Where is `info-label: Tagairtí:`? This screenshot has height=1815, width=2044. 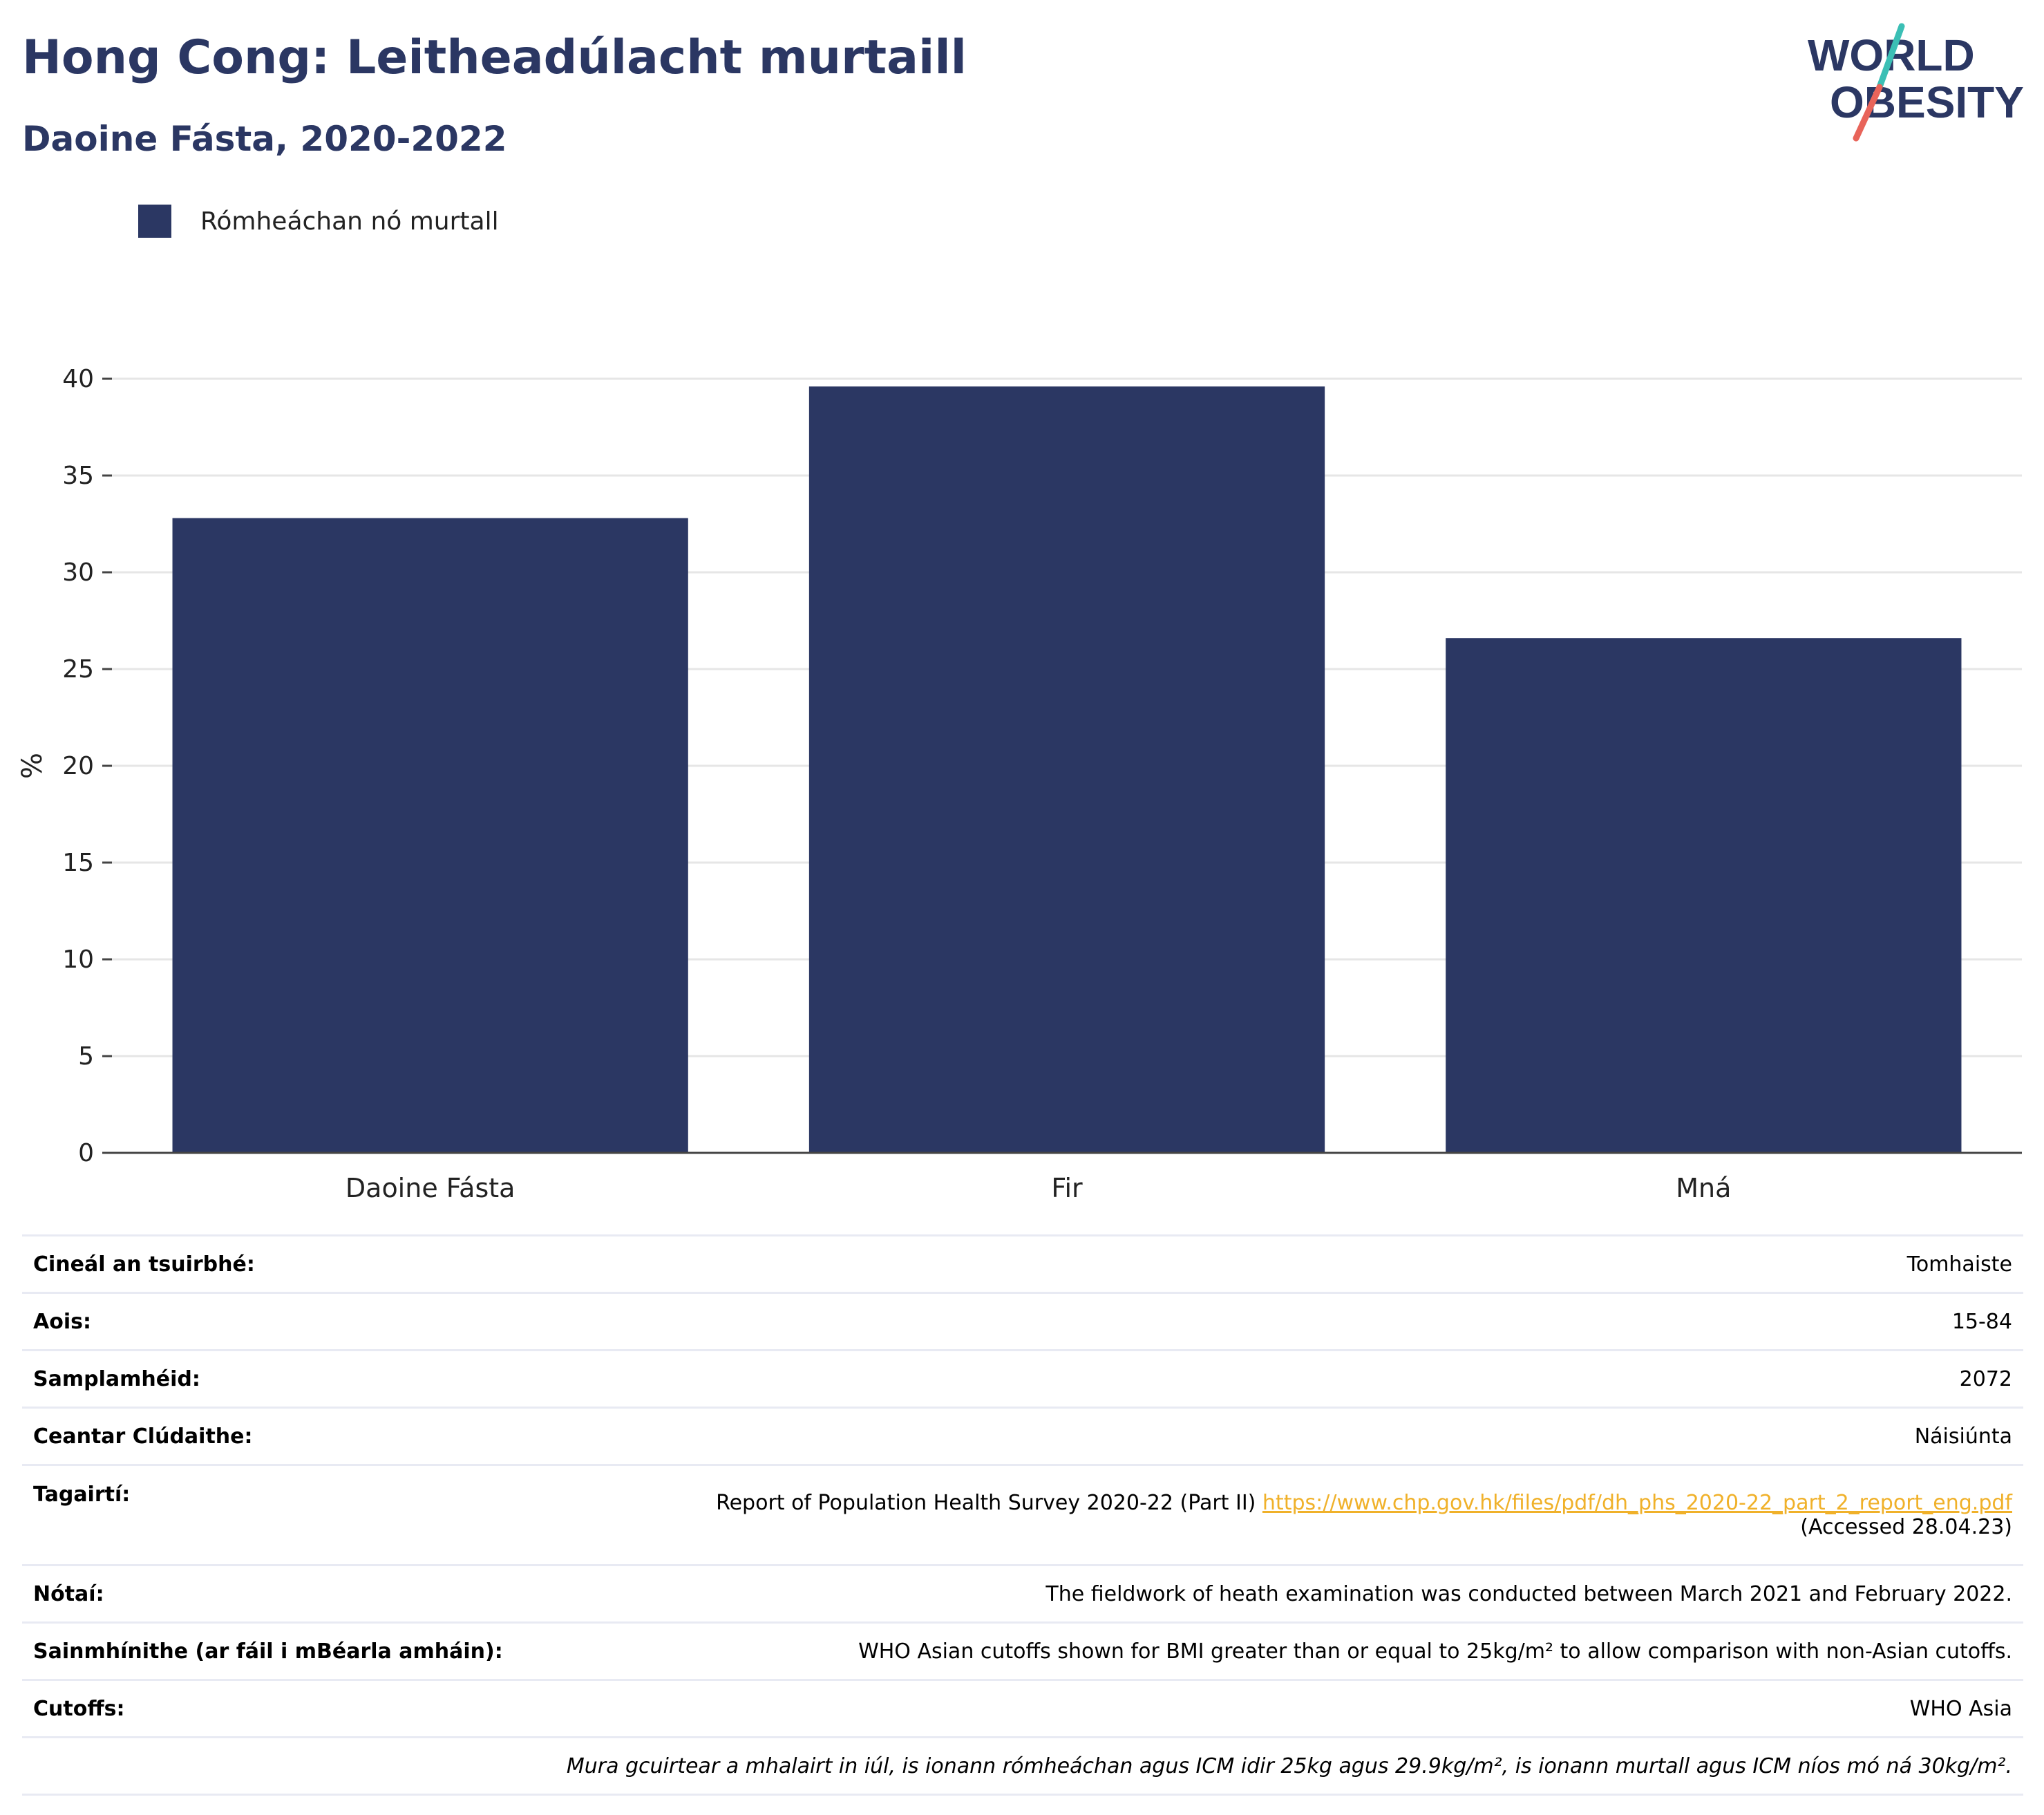 info-label: Tagairtí: is located at coordinates (294, 1515).